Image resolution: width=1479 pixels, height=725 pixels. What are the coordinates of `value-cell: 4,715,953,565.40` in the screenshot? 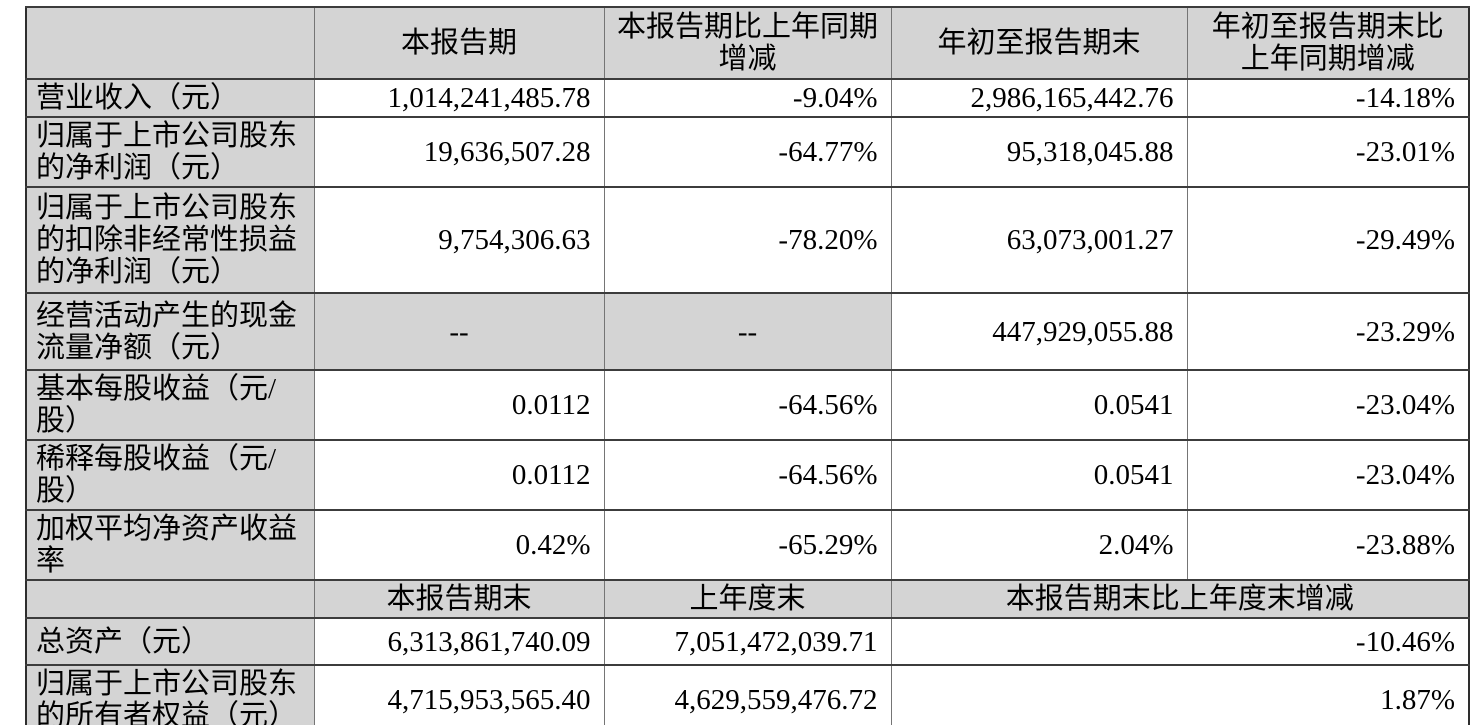 It's located at (459, 694).